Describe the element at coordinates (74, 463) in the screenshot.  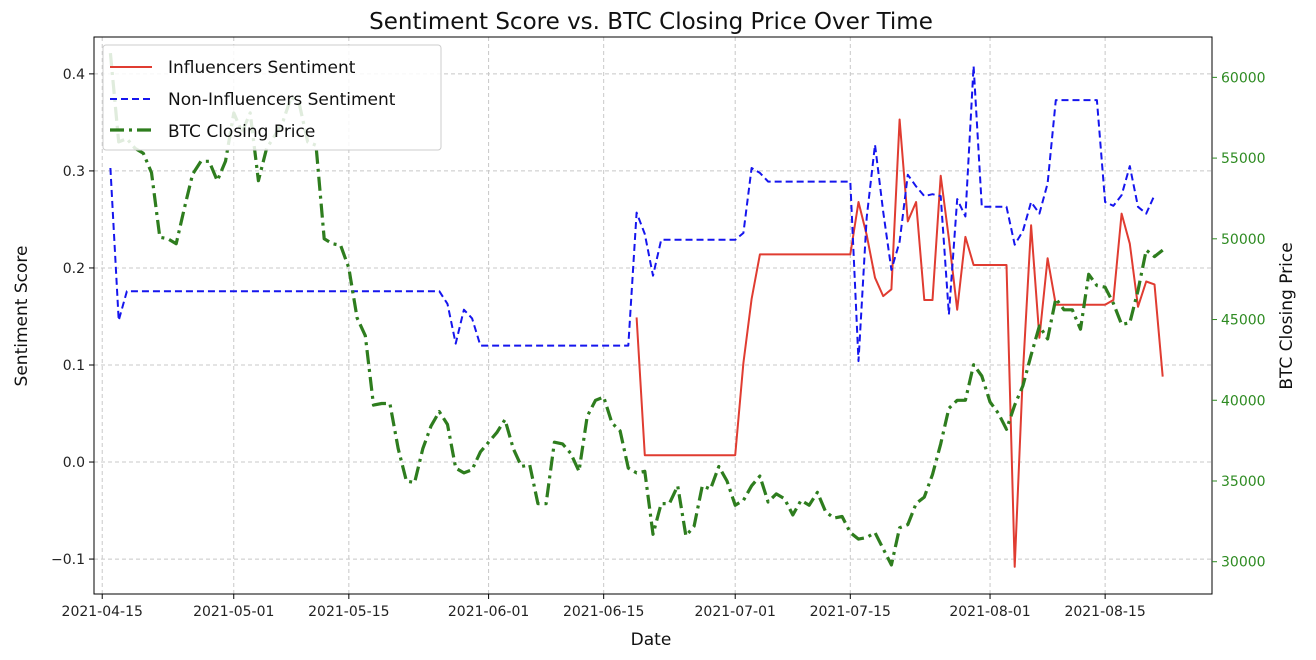
I see `y-tick-label: 0.0` at that location.